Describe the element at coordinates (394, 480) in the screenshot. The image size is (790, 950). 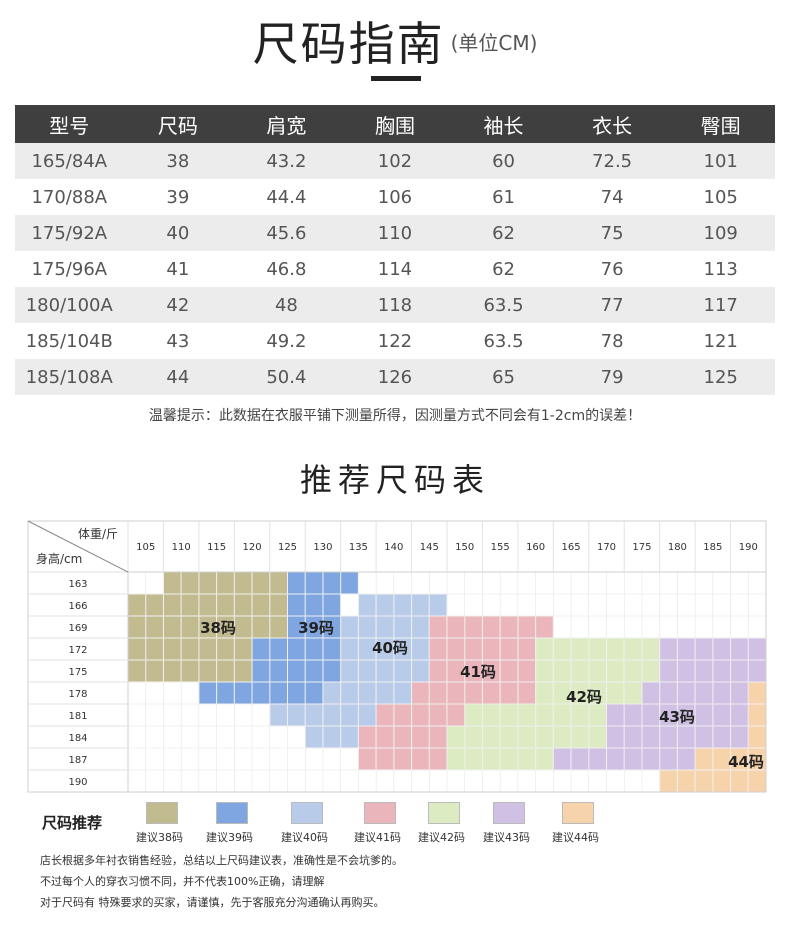
I see `recommend-title: 推荐尺码表` at that location.